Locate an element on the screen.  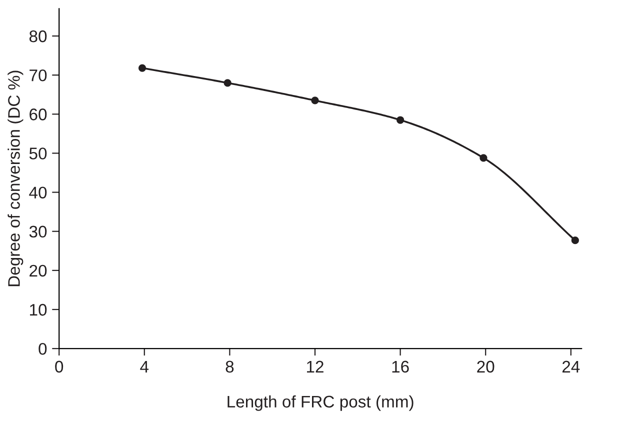
x-tick-label: 24 is located at coordinates (571, 366).